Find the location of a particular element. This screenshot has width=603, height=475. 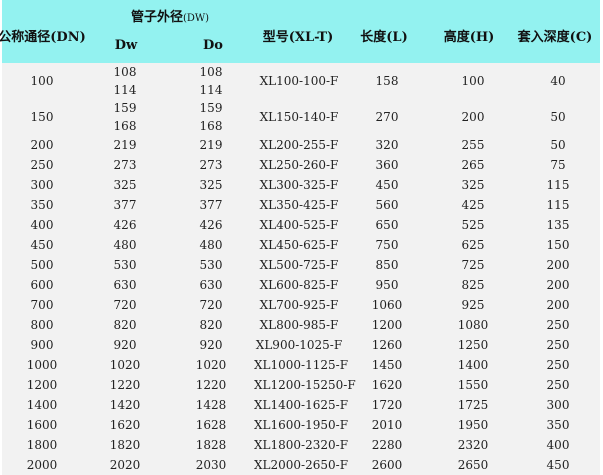

cell-length: 1060 is located at coordinates (387, 305).